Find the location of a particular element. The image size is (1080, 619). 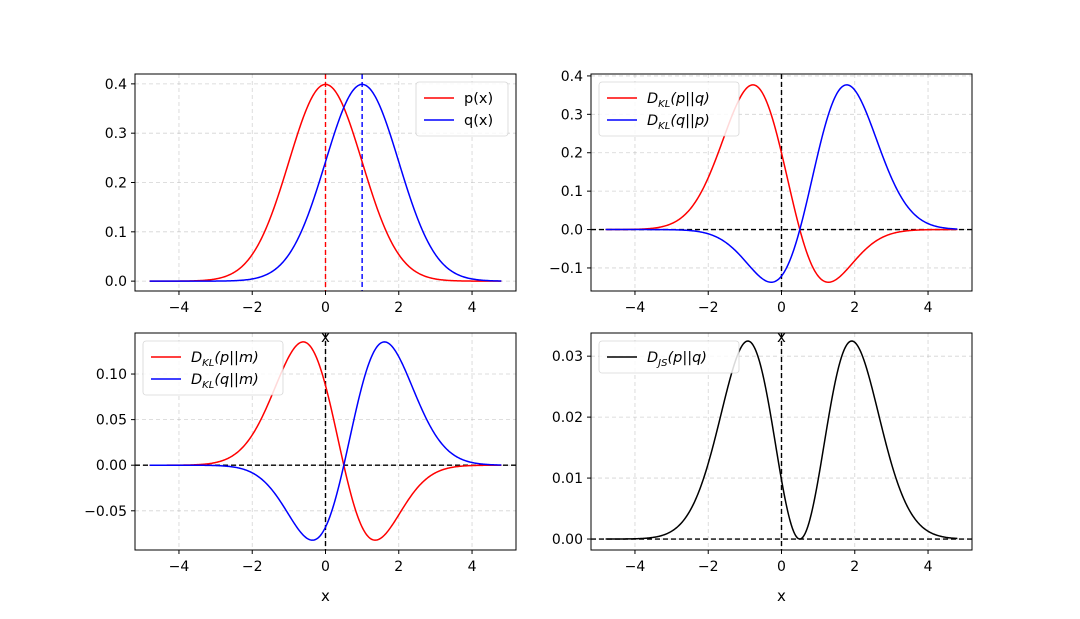

legend-label: DKL(q||p) is located at coordinates (678, 122).